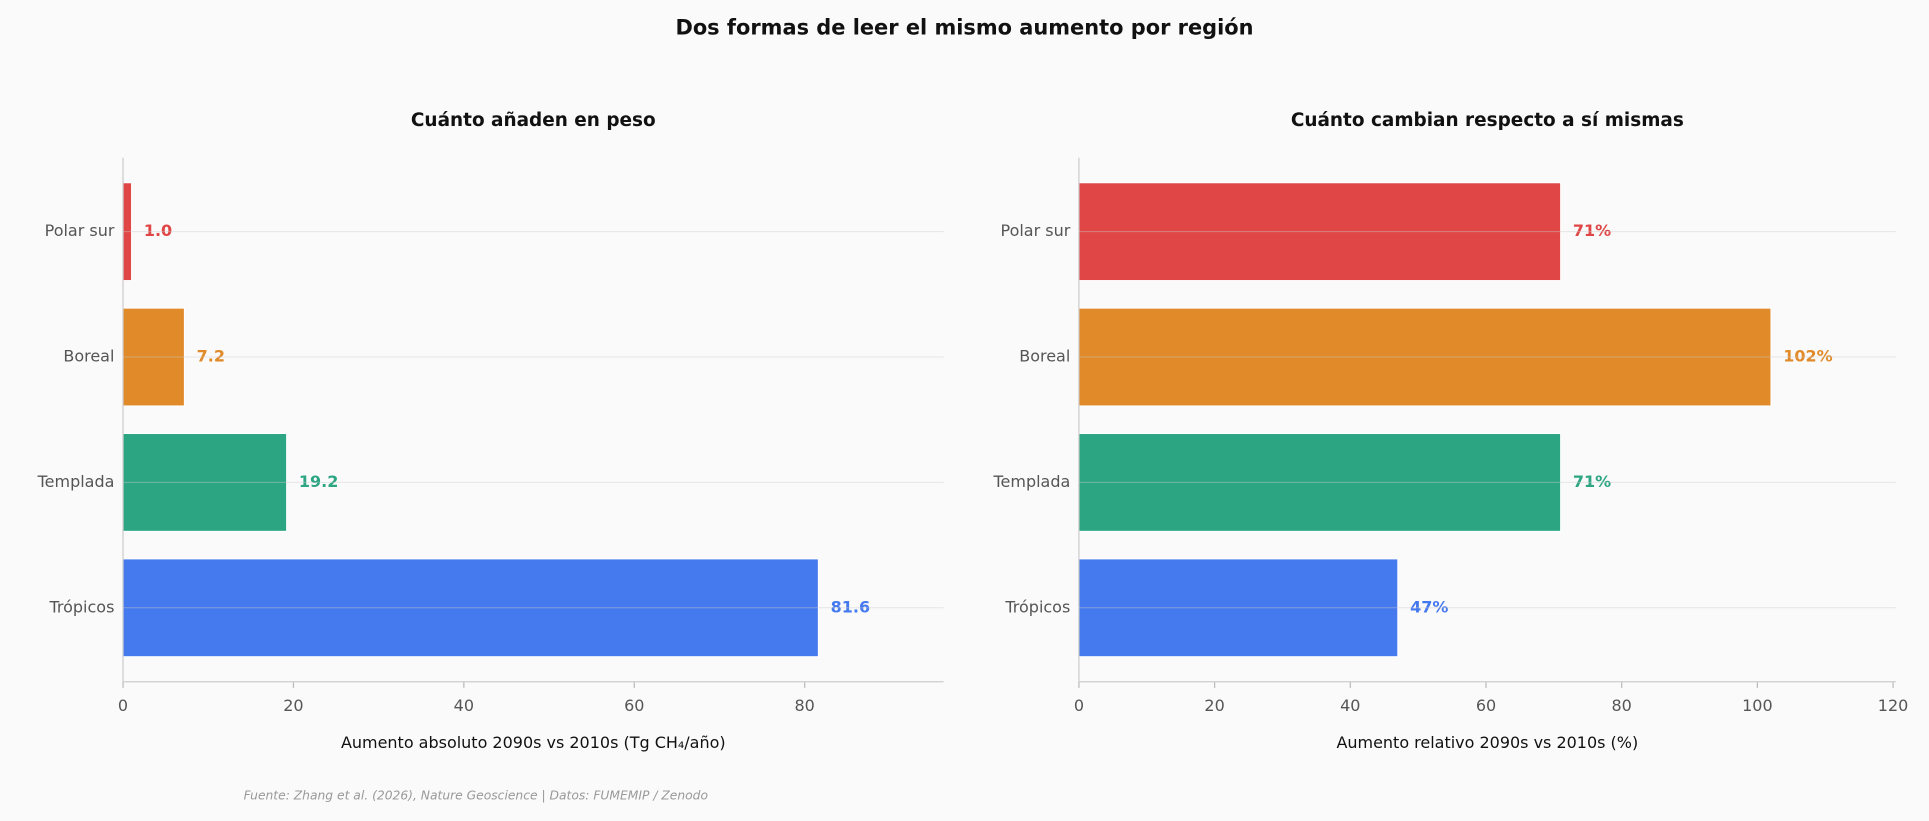 This screenshot has height=821, width=1929. I want to click on value-label: 102%, so click(1807, 356).